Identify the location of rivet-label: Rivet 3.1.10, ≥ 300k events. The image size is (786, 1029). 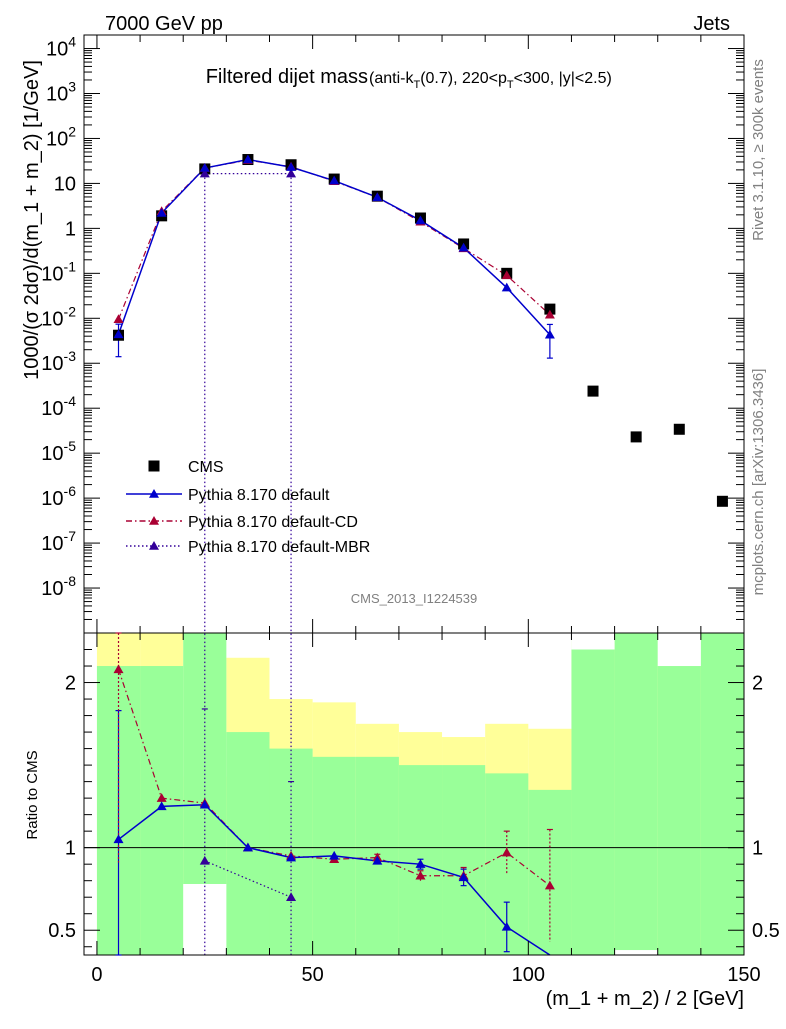
(758, 150).